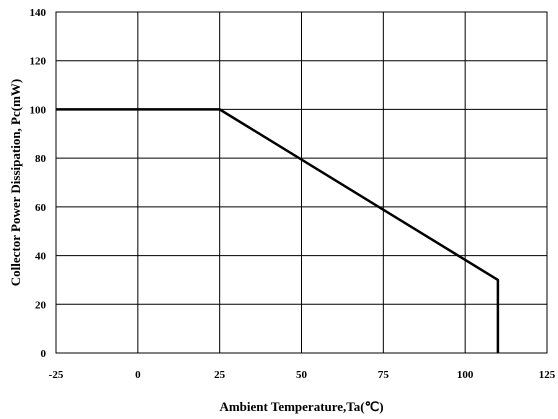 This screenshot has height=419, width=558. What do you see at coordinates (41, 257) in the screenshot?
I see `y-tick-label: 40` at bounding box center [41, 257].